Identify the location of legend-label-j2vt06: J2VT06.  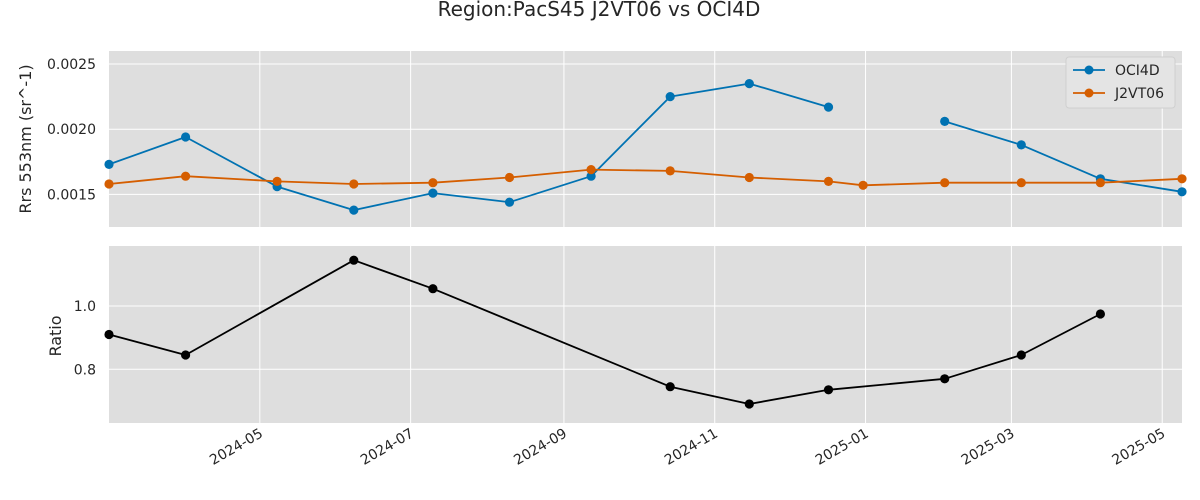
(1139, 94).